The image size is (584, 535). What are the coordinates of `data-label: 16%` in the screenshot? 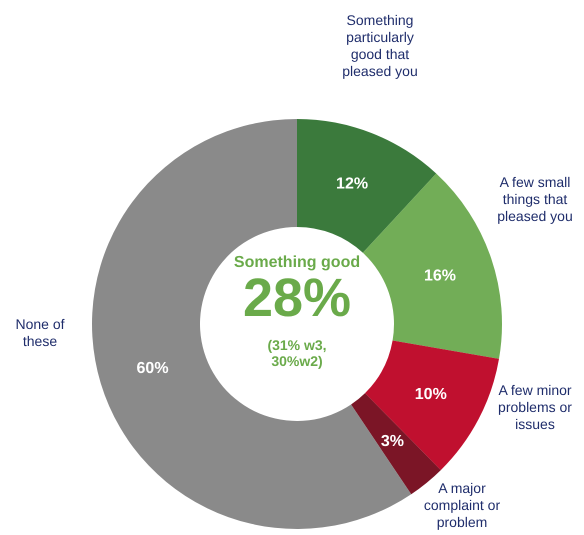 It's located at (440, 276).